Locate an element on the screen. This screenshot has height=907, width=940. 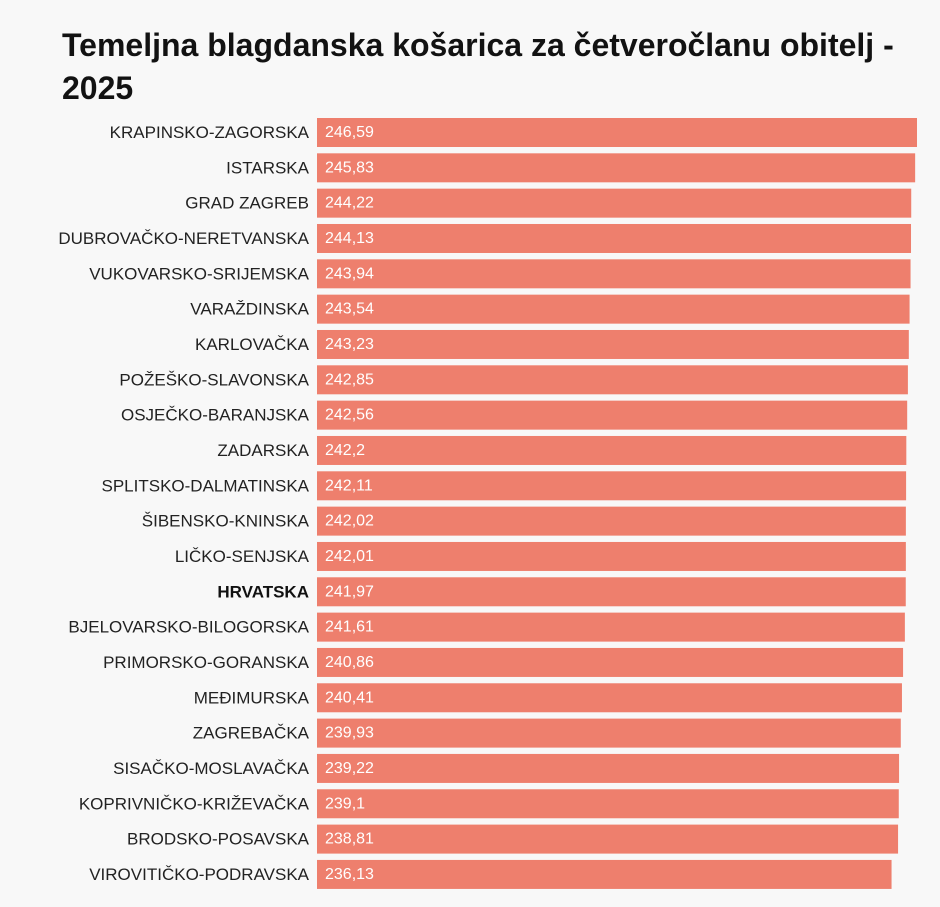
bar-row: POŽEŠKO-SLAVONSKA 242,85 is located at coordinates (513, 380).